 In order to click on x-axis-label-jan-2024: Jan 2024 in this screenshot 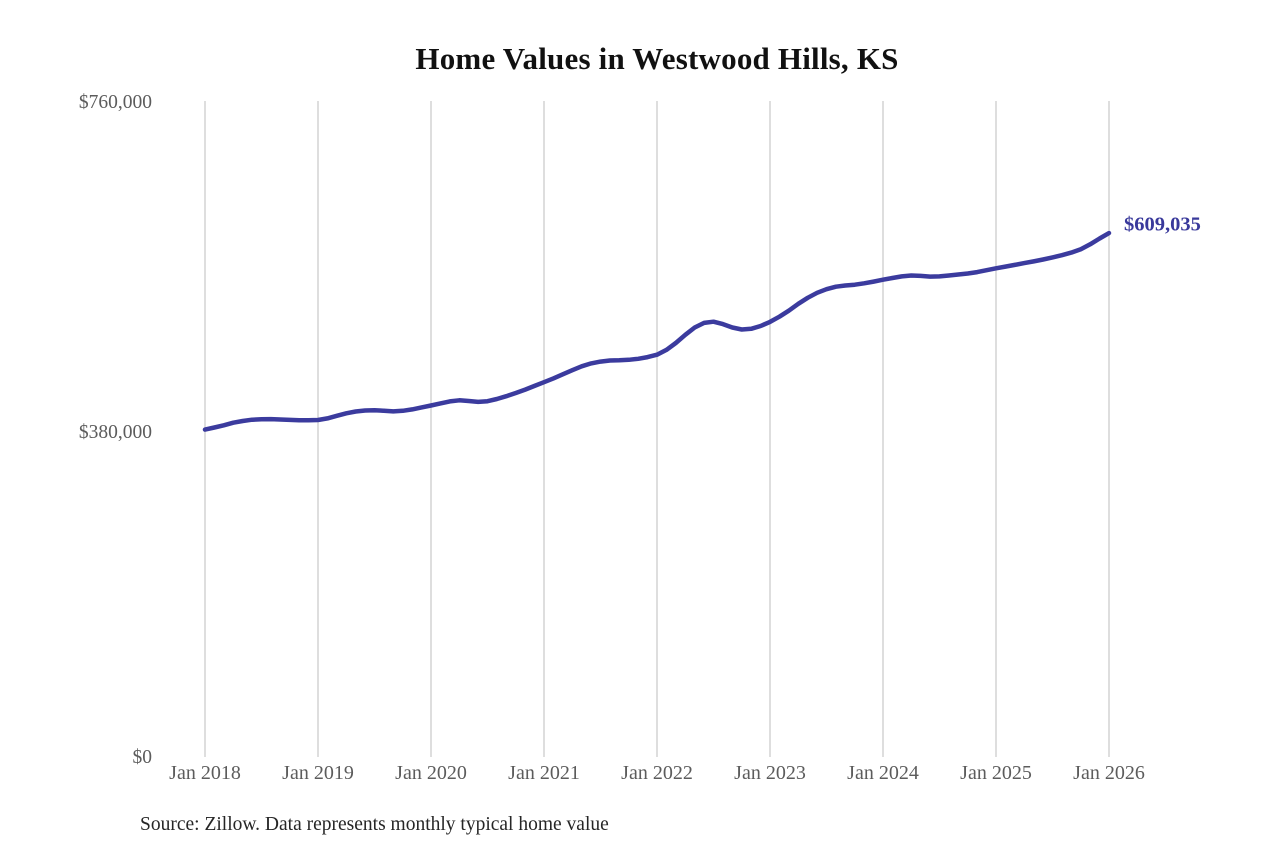, I will do `click(883, 773)`.